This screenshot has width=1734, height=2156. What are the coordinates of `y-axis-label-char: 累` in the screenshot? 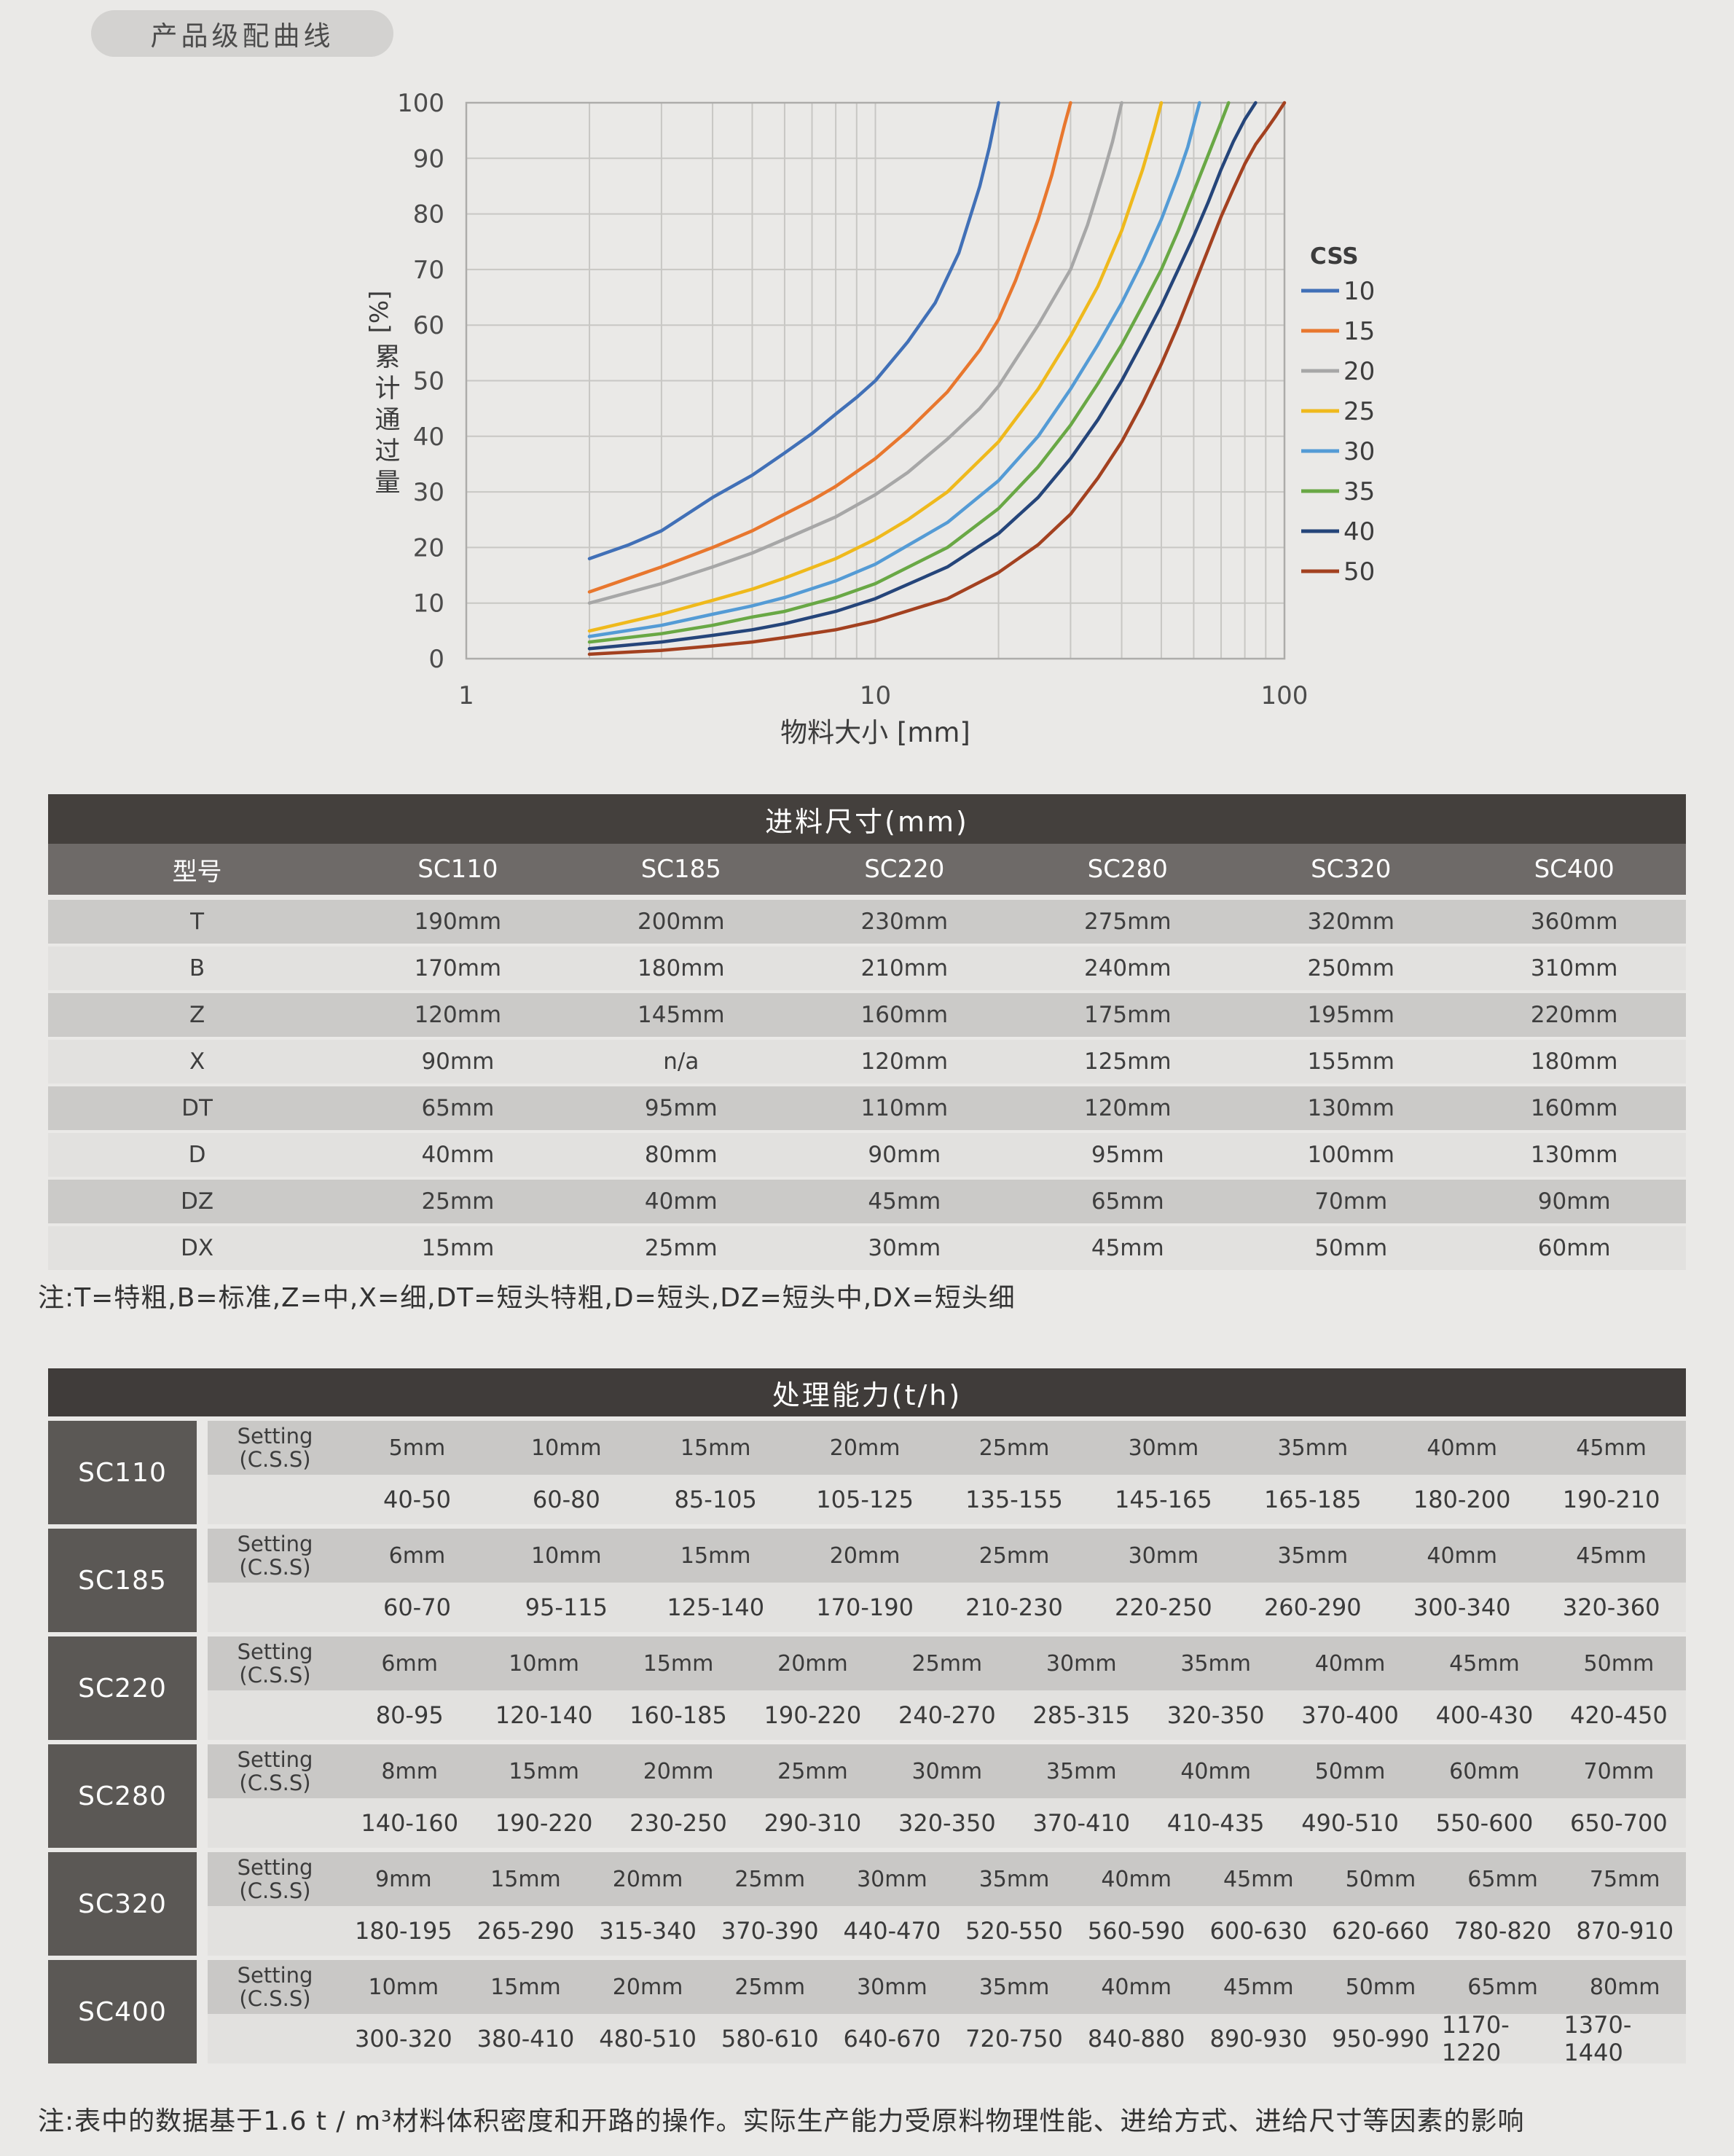 It's located at (387, 357).